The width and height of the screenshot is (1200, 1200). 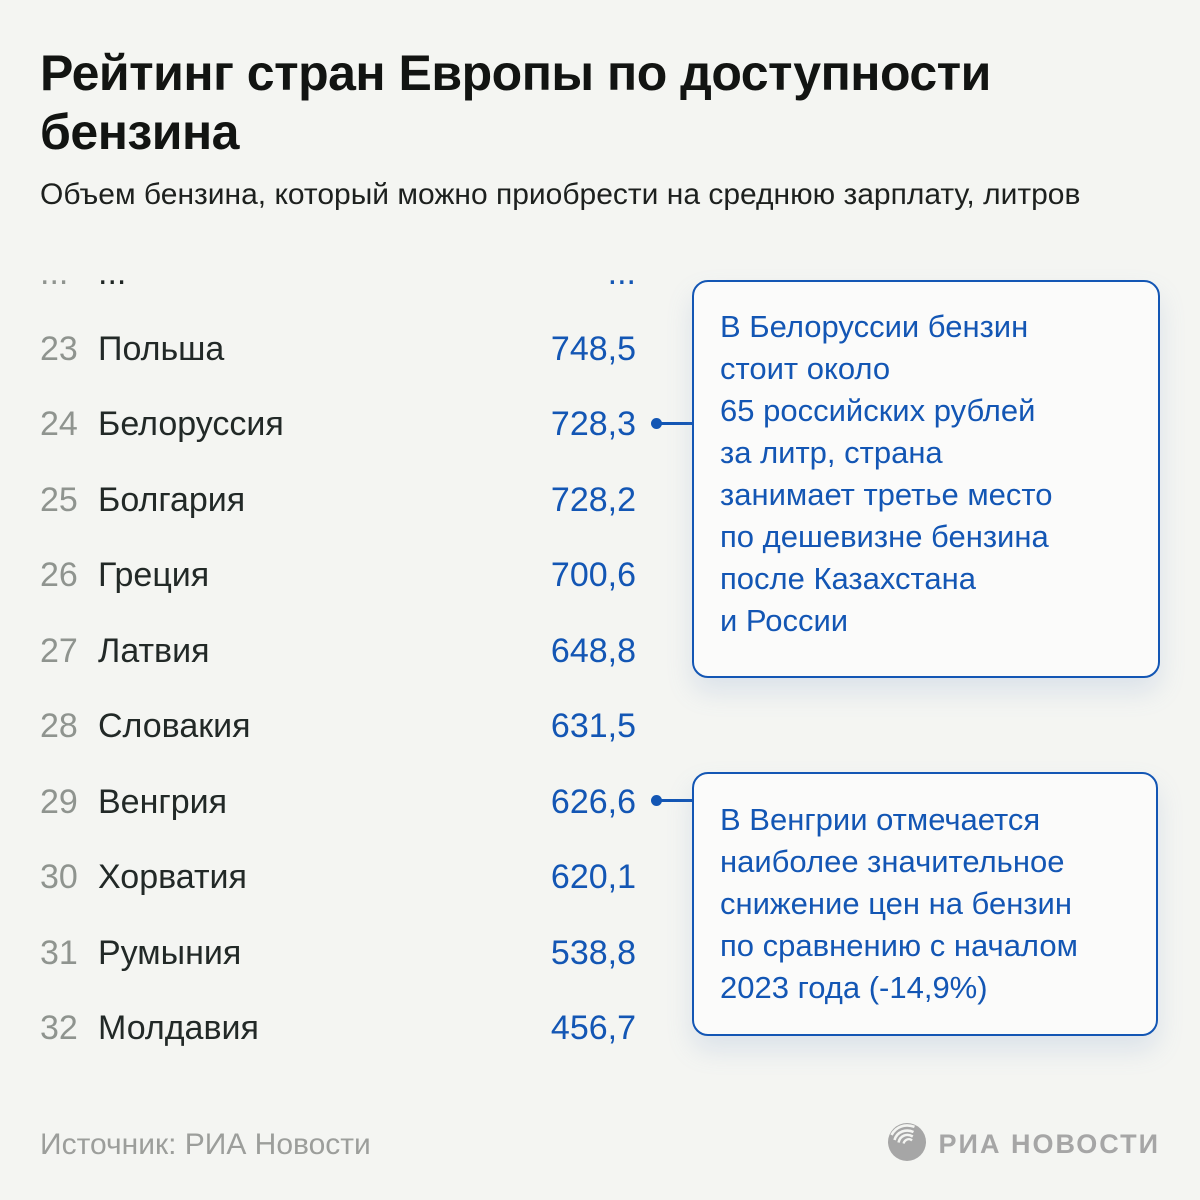 What do you see at coordinates (59, 650) in the screenshot?
I see `rank-cell: 27` at bounding box center [59, 650].